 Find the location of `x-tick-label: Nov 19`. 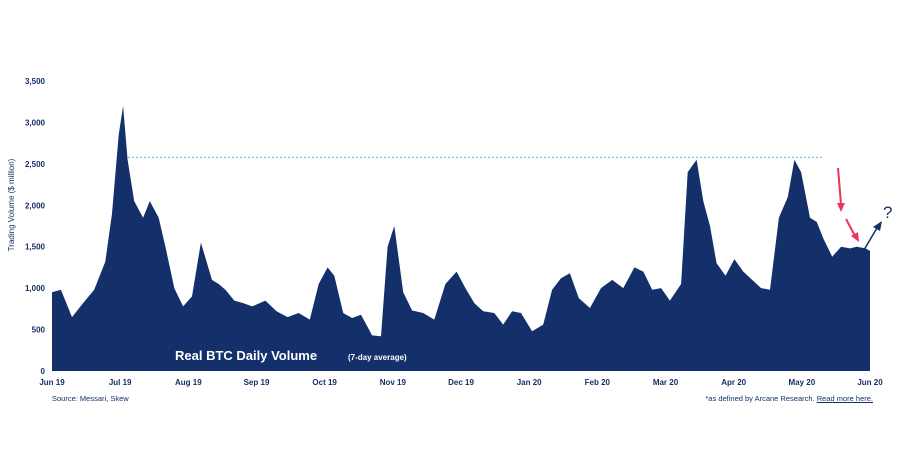

x-tick-label: Nov 19 is located at coordinates (393, 382).